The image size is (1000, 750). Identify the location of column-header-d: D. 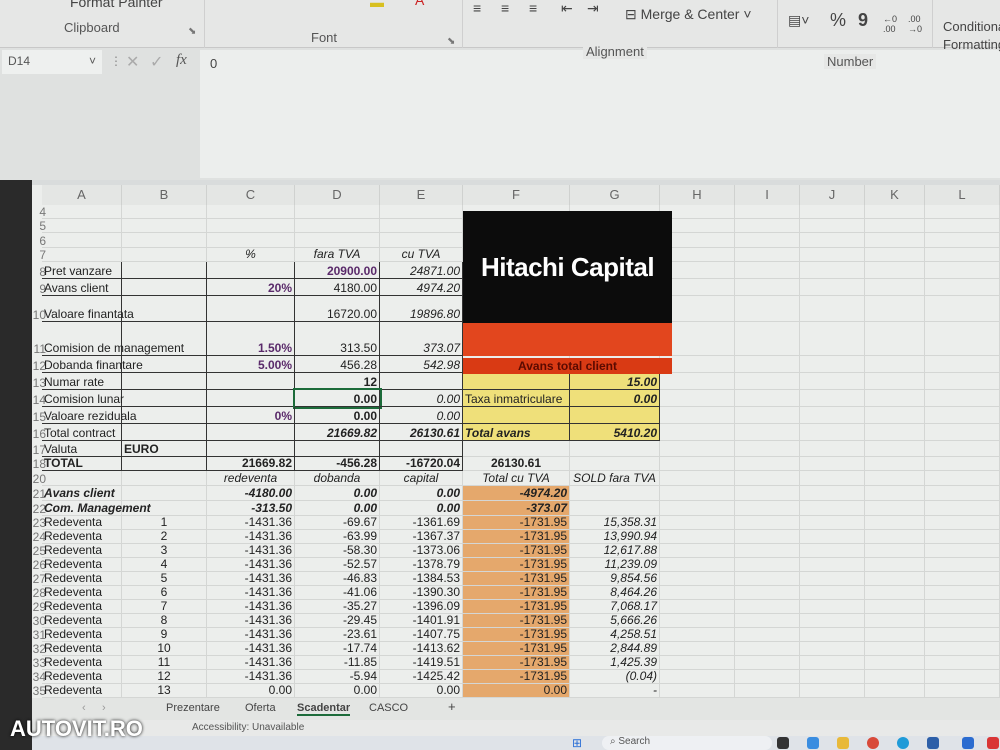
(337, 195).